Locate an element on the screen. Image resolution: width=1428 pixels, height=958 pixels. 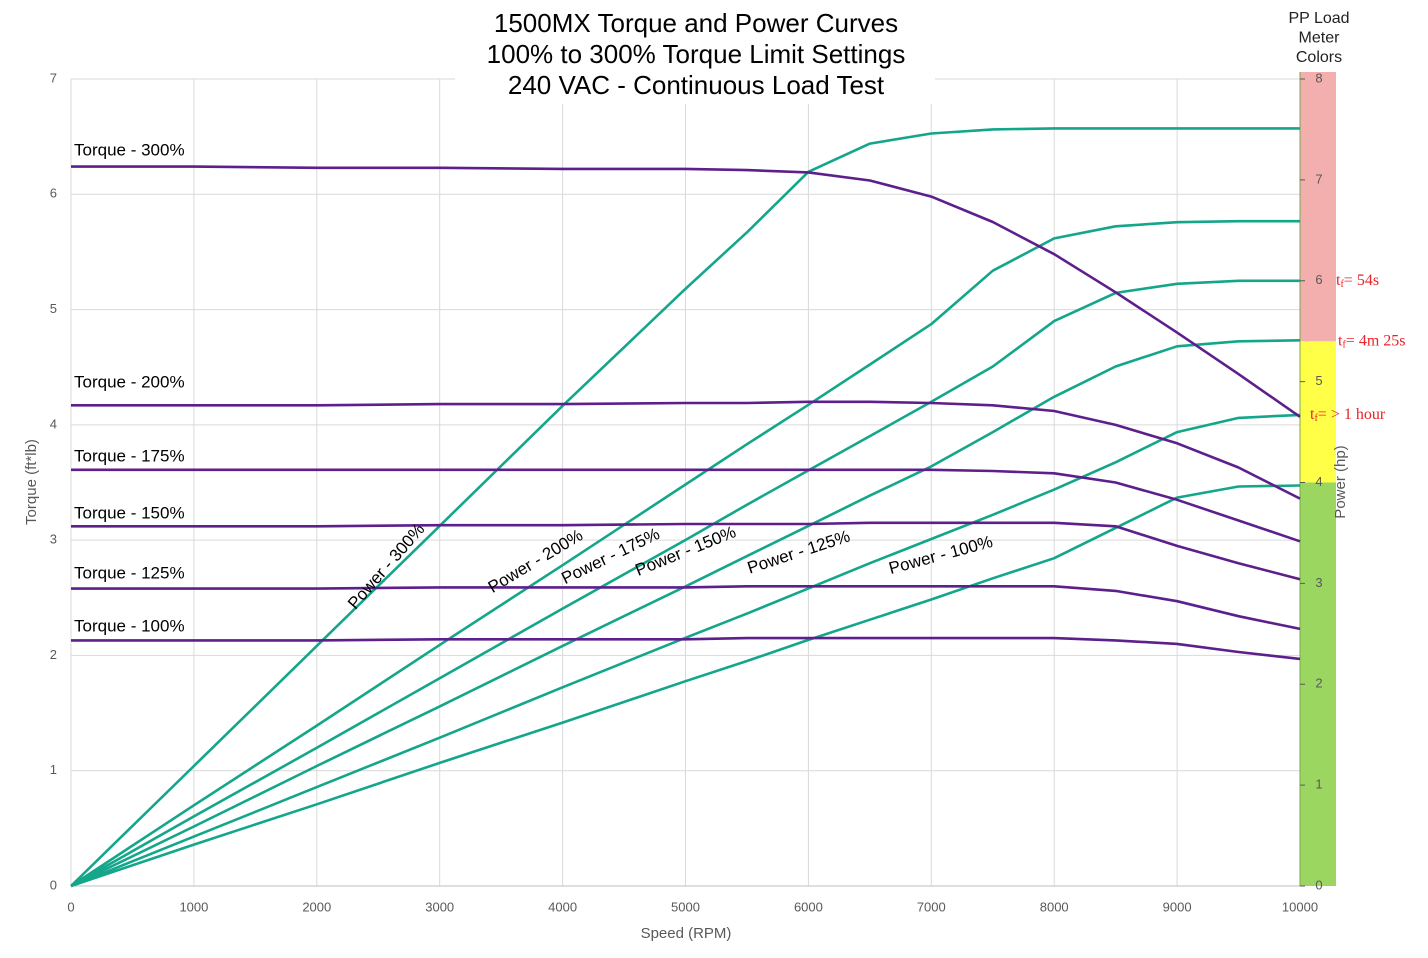
x-tick-label: 7000 is located at coordinates (931, 906).